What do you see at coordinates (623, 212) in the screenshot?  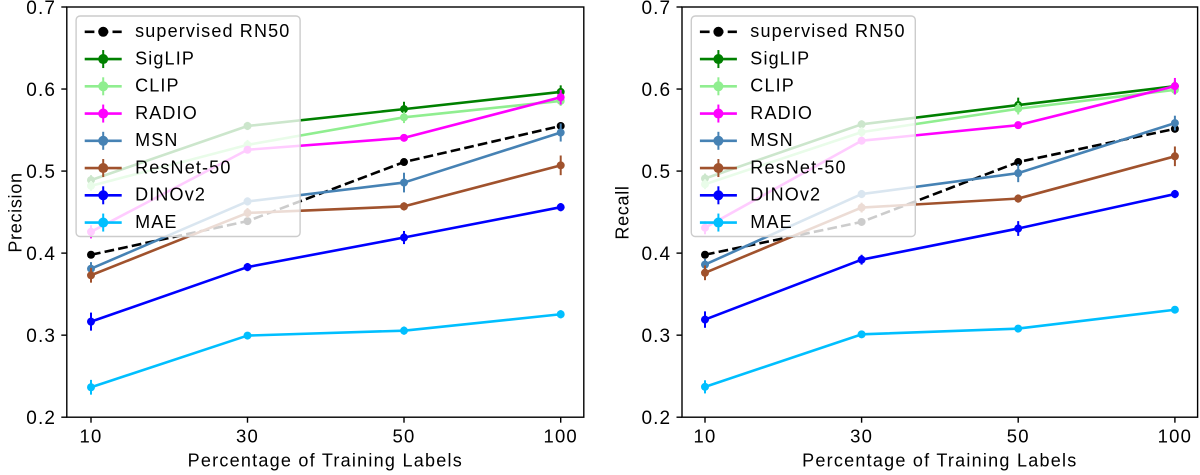 I see `svg-text: Recall` at bounding box center [623, 212].